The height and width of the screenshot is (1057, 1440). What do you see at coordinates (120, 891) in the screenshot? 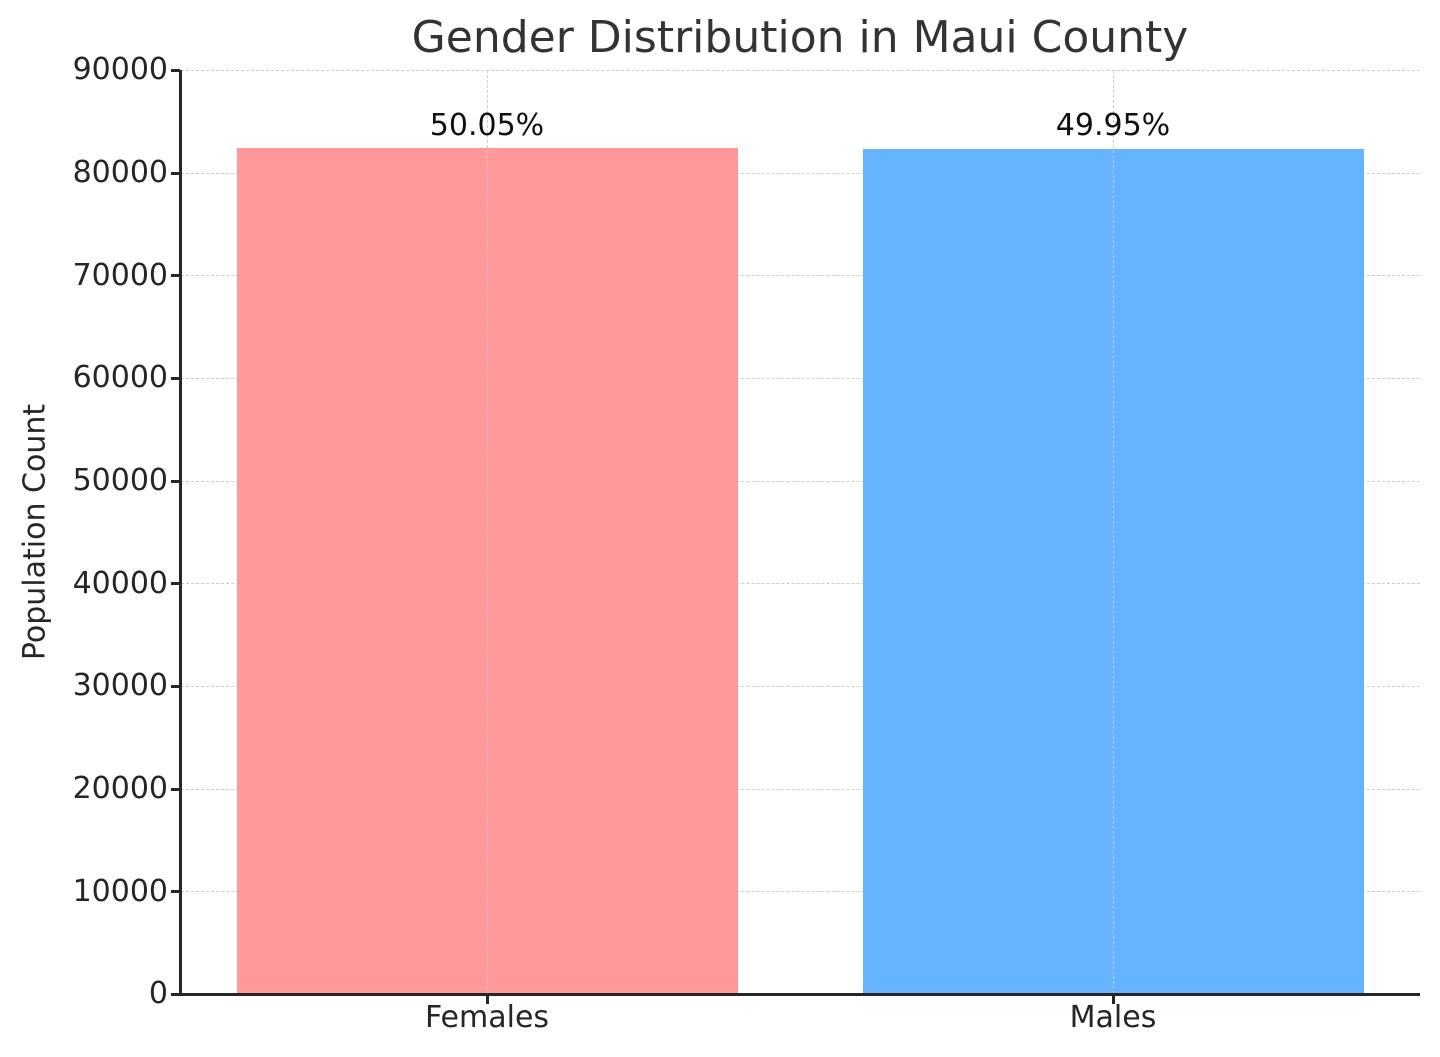
I see `y-tick-label: 10000` at bounding box center [120, 891].